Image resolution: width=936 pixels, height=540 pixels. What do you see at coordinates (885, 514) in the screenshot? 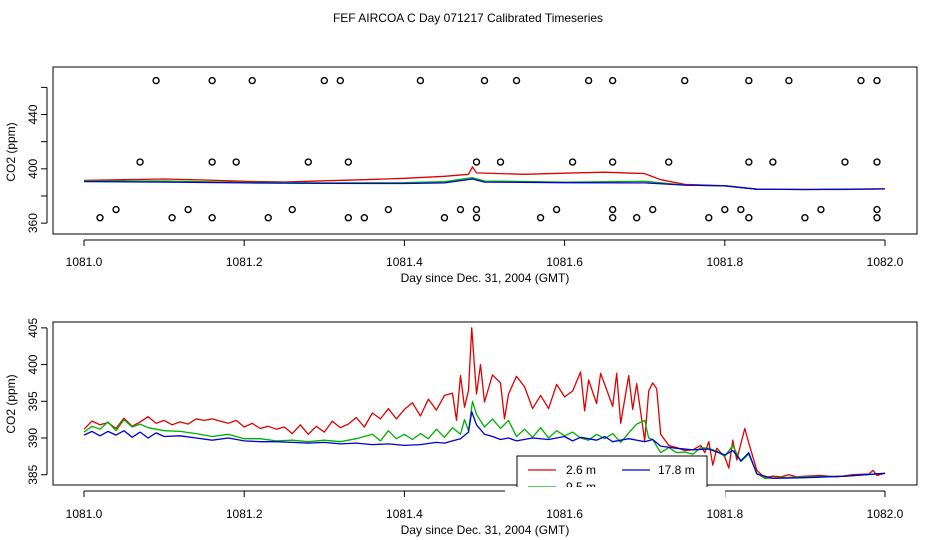
I see `bottom-x-tick-label: 1082.0` at bounding box center [885, 514].